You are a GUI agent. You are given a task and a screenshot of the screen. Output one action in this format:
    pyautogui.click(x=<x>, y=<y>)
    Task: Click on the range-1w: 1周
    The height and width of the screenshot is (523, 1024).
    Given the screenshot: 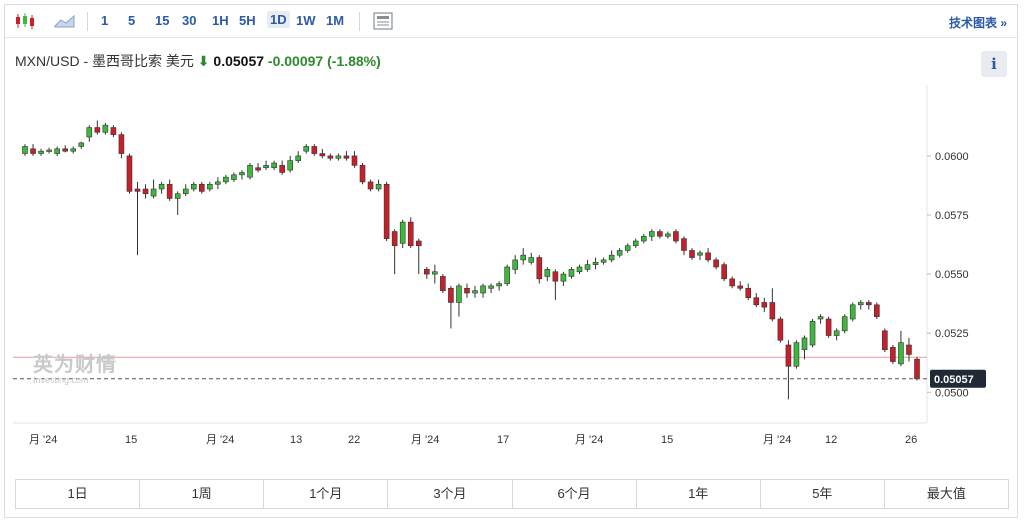 What is the action you would take?
    pyautogui.click(x=202, y=494)
    